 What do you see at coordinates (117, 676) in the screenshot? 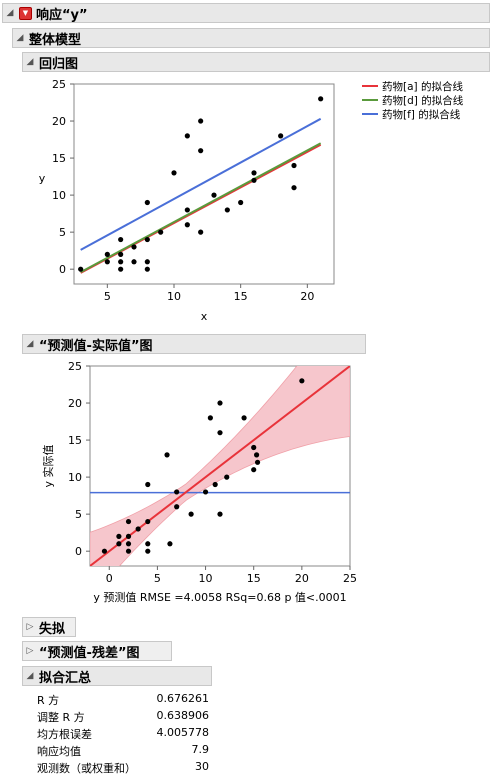
I see `summary-of-fit-header: ◢ 拟合汇总` at bounding box center [117, 676].